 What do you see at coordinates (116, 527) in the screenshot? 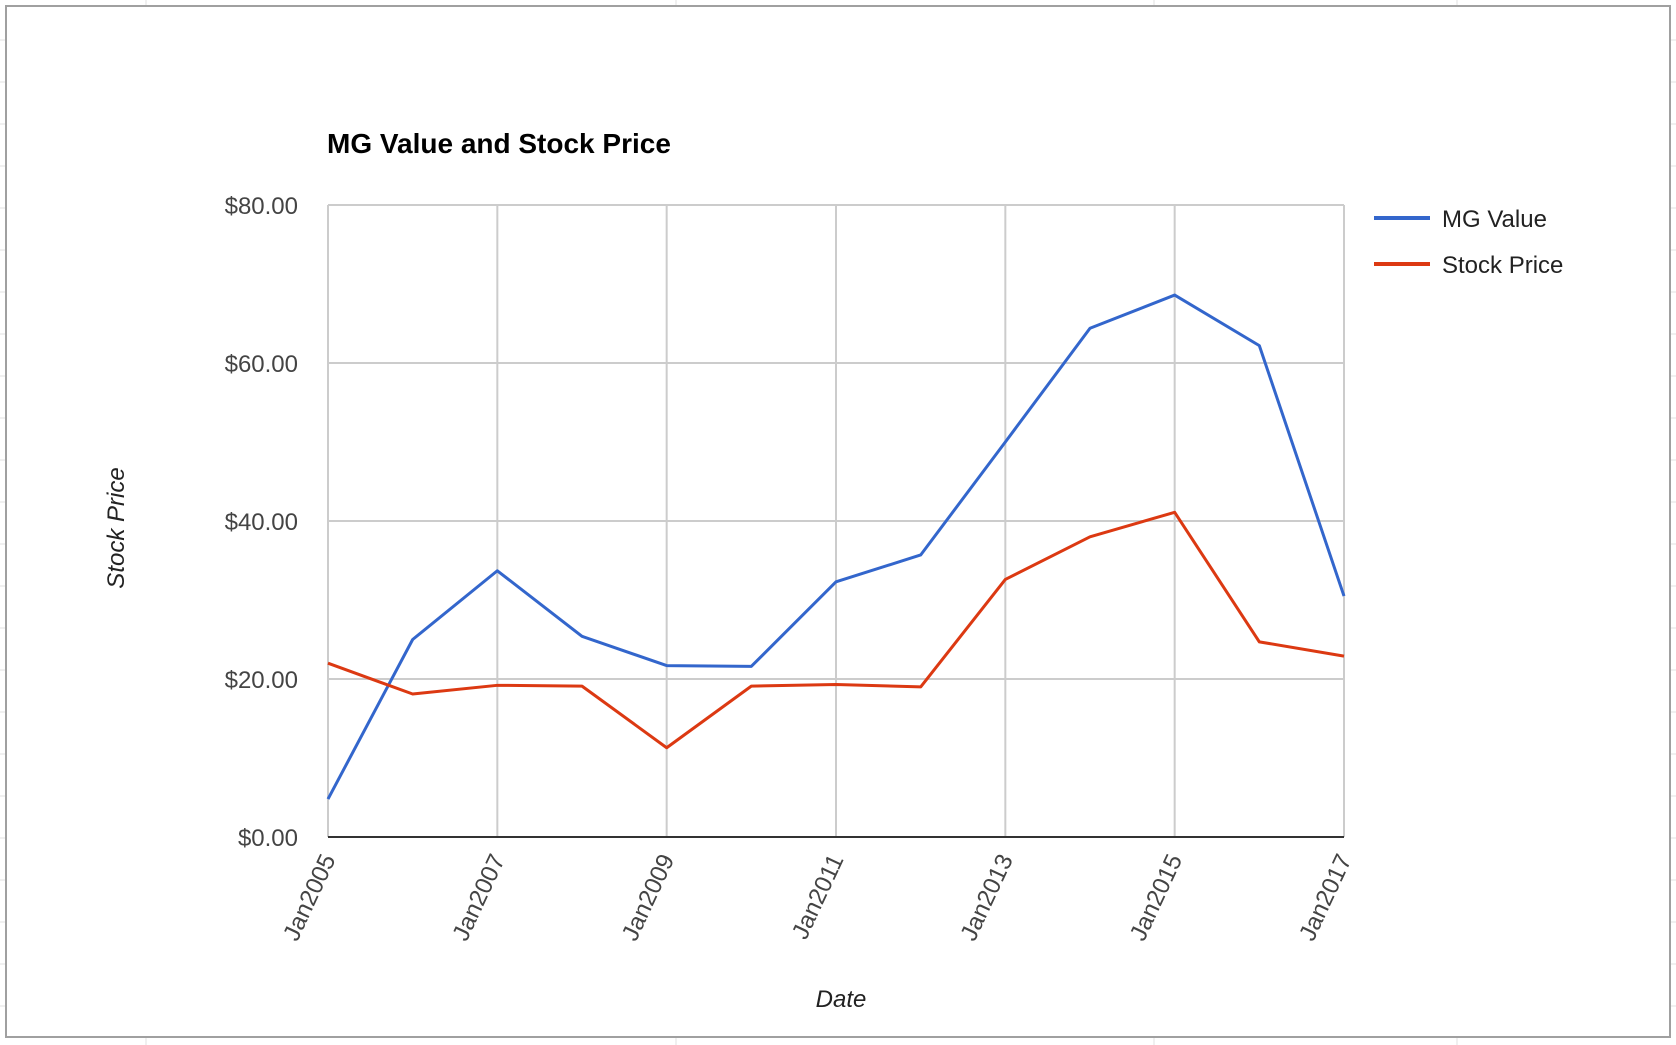
I see `y-axis-label: Stock Price` at bounding box center [116, 527].